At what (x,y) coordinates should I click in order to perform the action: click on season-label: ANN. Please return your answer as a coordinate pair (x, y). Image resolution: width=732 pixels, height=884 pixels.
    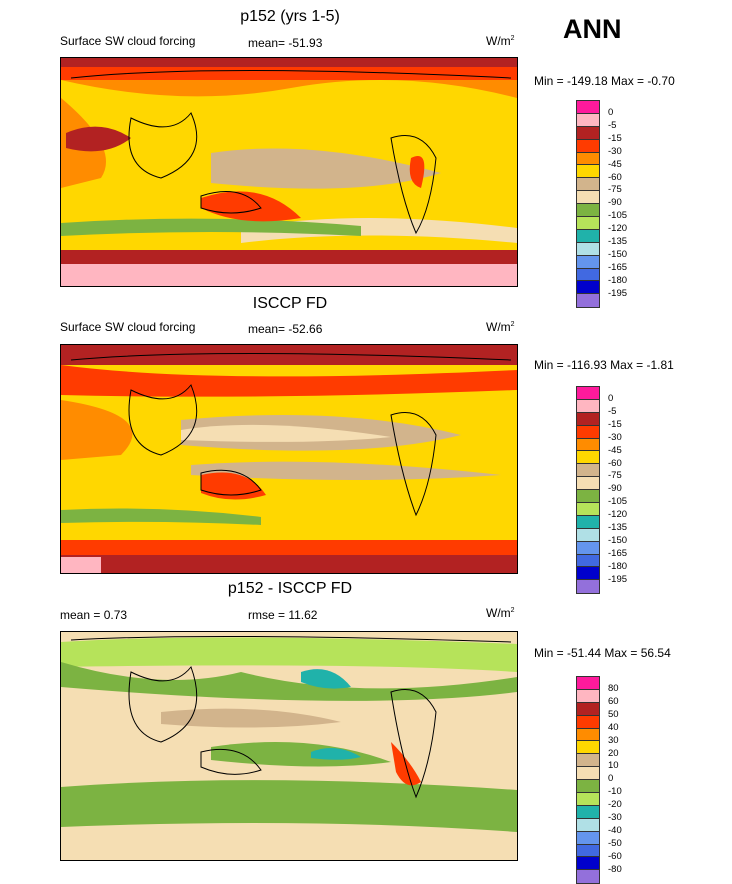
    Looking at the image, I should click on (592, 29).